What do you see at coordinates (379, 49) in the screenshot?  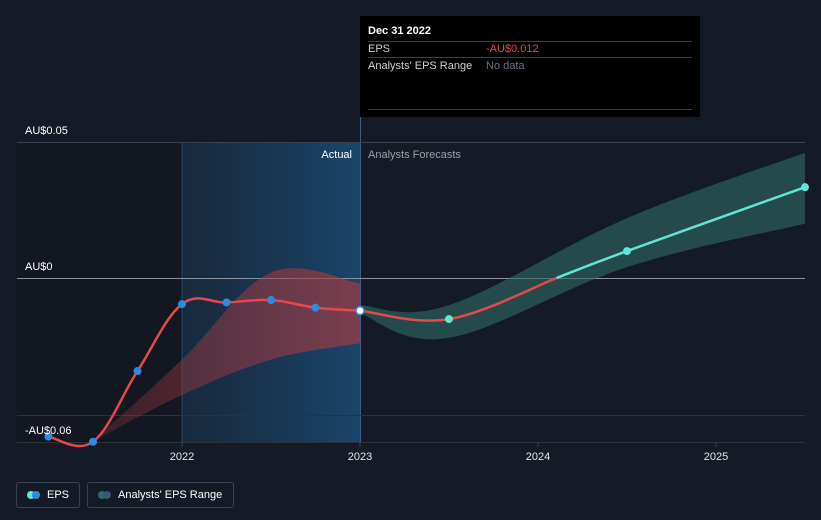 I see `tooltip-eps-label: EPS` at bounding box center [379, 49].